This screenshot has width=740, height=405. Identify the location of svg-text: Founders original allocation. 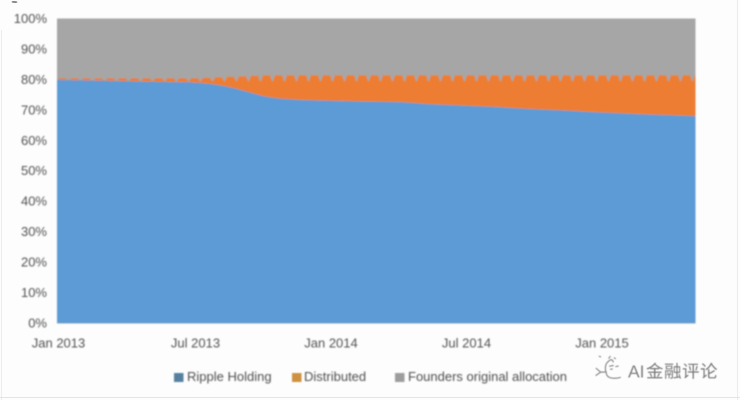
(487, 376).